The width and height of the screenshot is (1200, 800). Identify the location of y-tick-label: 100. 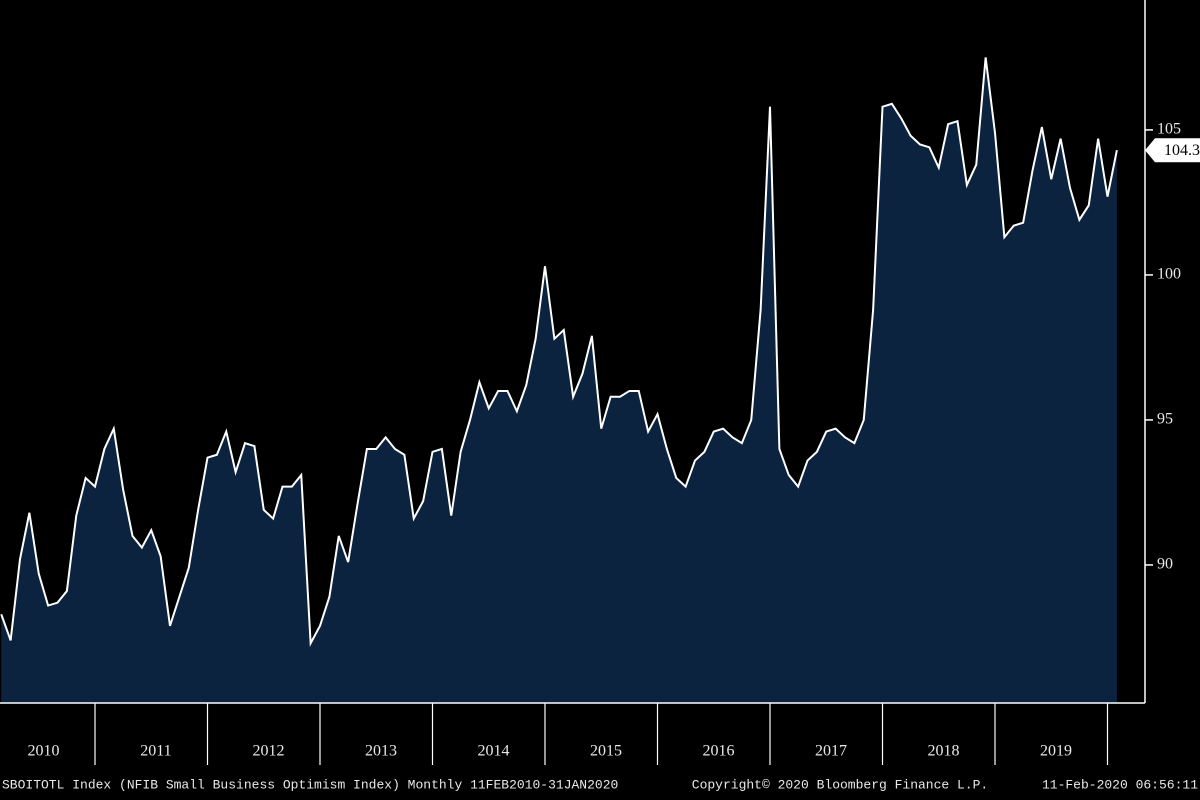
(1169, 274).